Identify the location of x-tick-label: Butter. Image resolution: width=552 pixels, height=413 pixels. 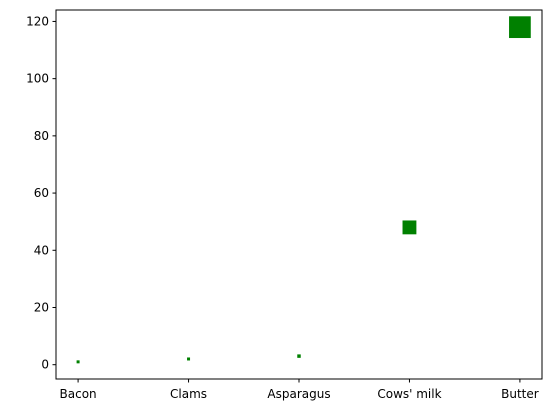
(520, 394).